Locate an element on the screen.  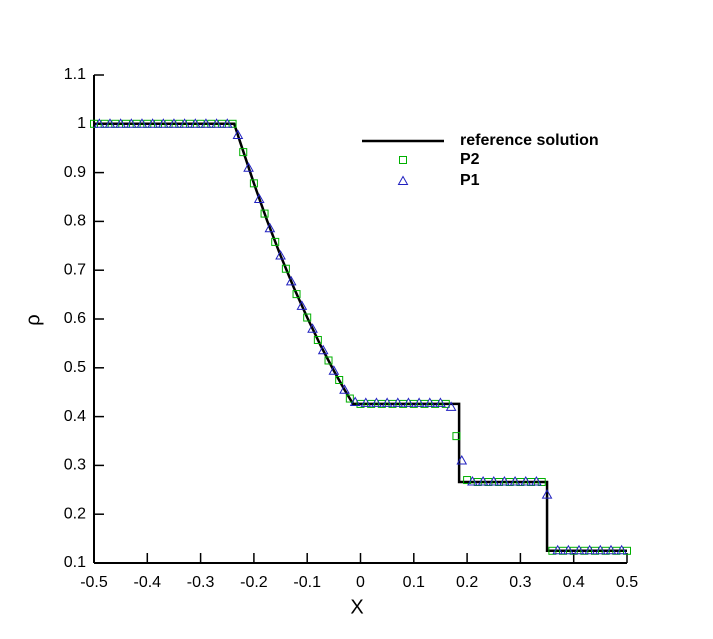
x-tick-label: 0.4 is located at coordinates (574, 582).